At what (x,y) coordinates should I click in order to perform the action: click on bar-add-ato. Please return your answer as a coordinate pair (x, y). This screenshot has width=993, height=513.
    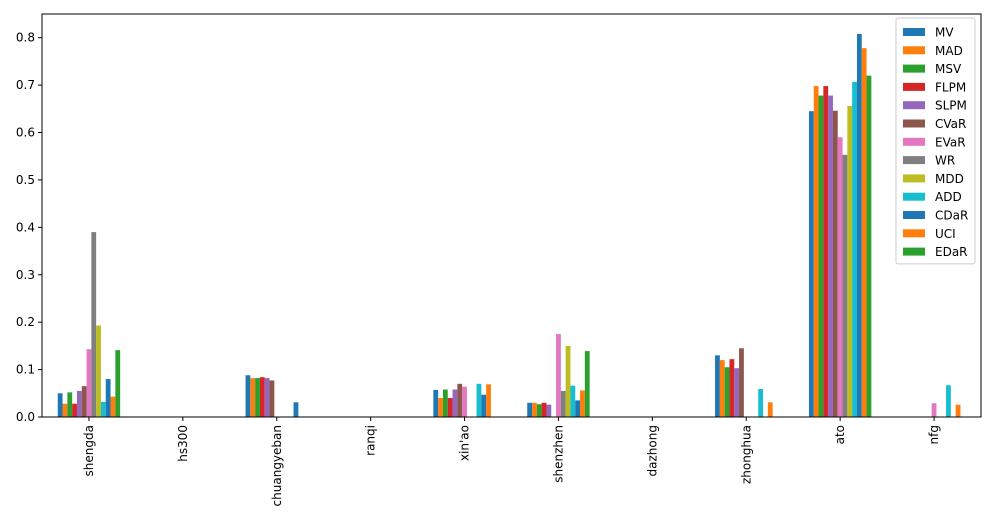
    Looking at the image, I should click on (854, 249).